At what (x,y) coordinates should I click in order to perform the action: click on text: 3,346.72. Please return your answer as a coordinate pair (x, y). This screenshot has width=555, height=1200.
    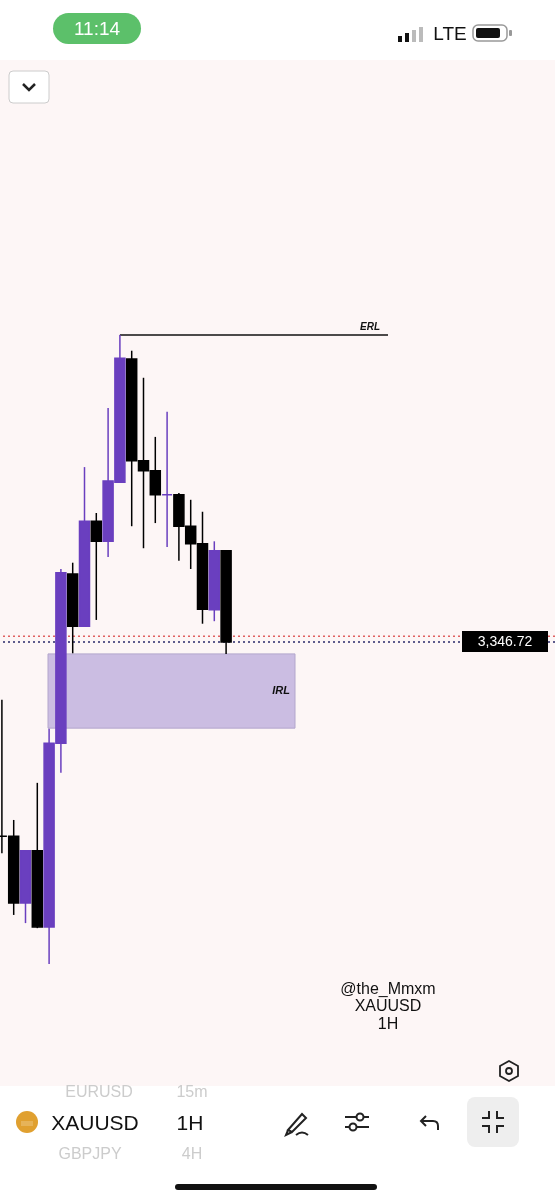
    Looking at the image, I should click on (505, 641).